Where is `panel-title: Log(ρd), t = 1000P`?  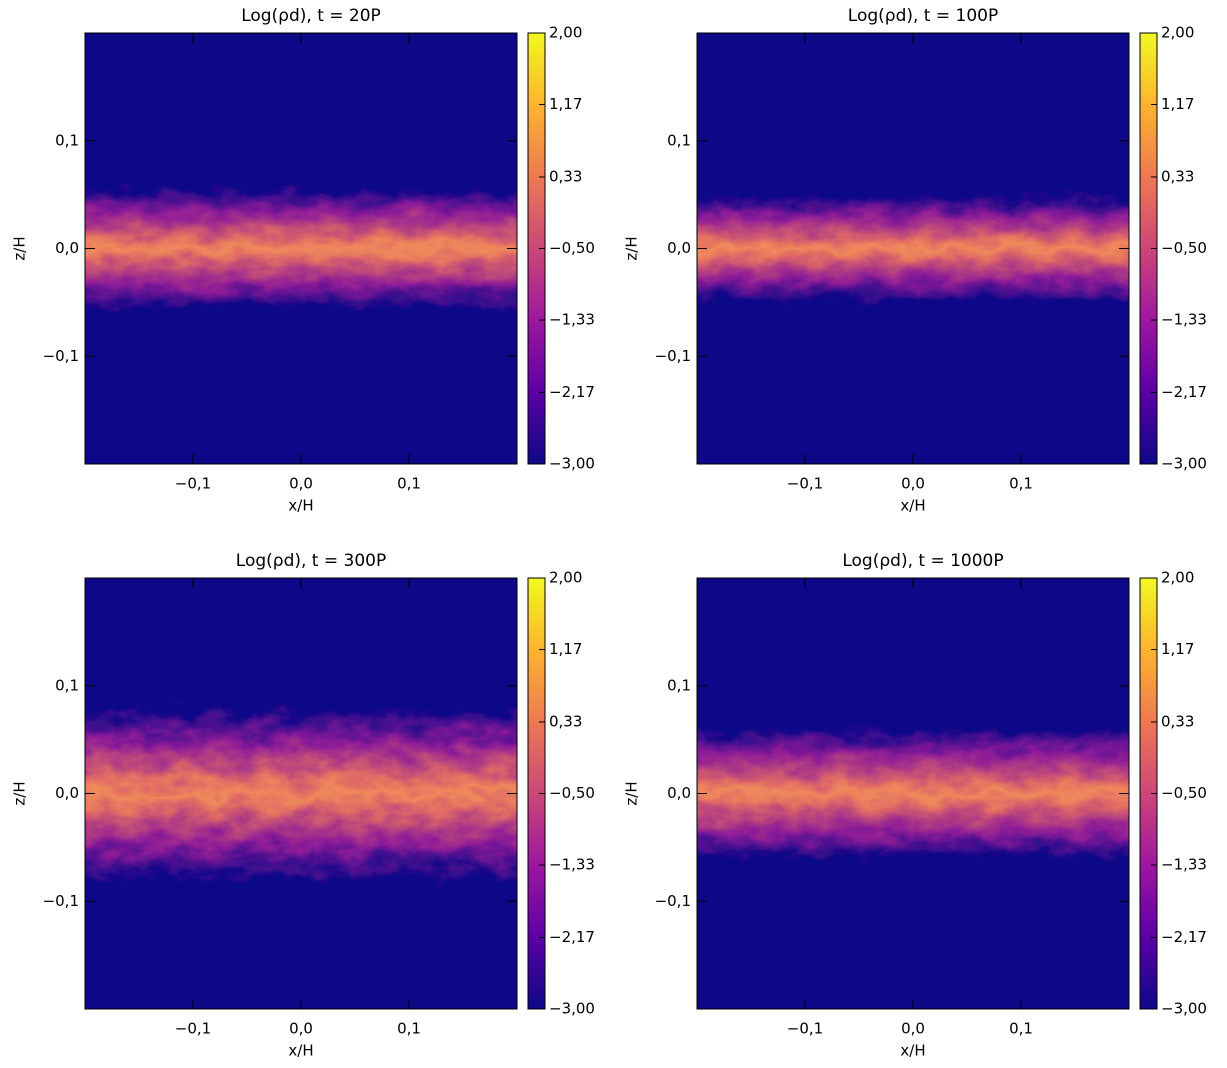 panel-title: Log(ρd), t = 1000P is located at coordinates (922, 561).